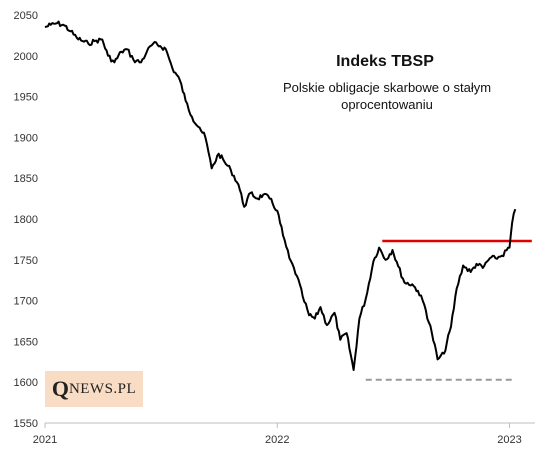 This screenshot has width=556, height=466. What do you see at coordinates (387, 104) in the screenshot?
I see `chart-subtitle-line-2: oprocentowaniu` at bounding box center [387, 104].